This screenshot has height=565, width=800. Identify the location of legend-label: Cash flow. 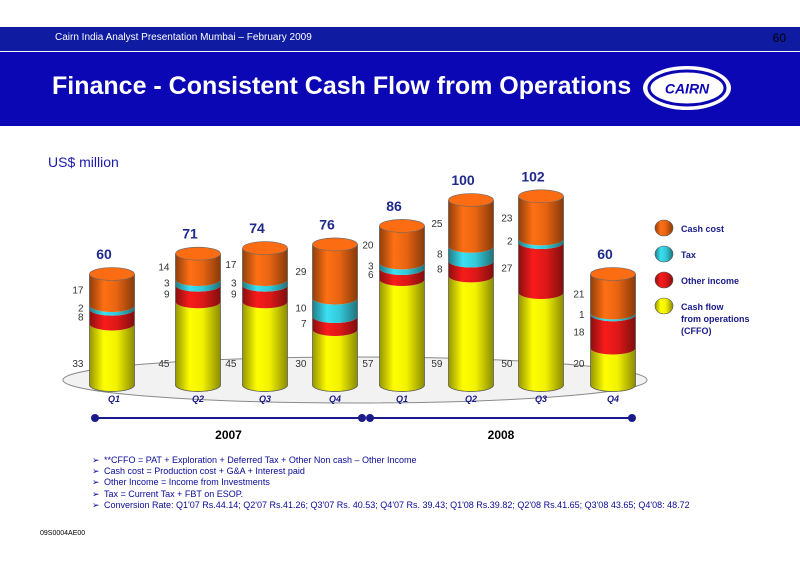
(703, 307).